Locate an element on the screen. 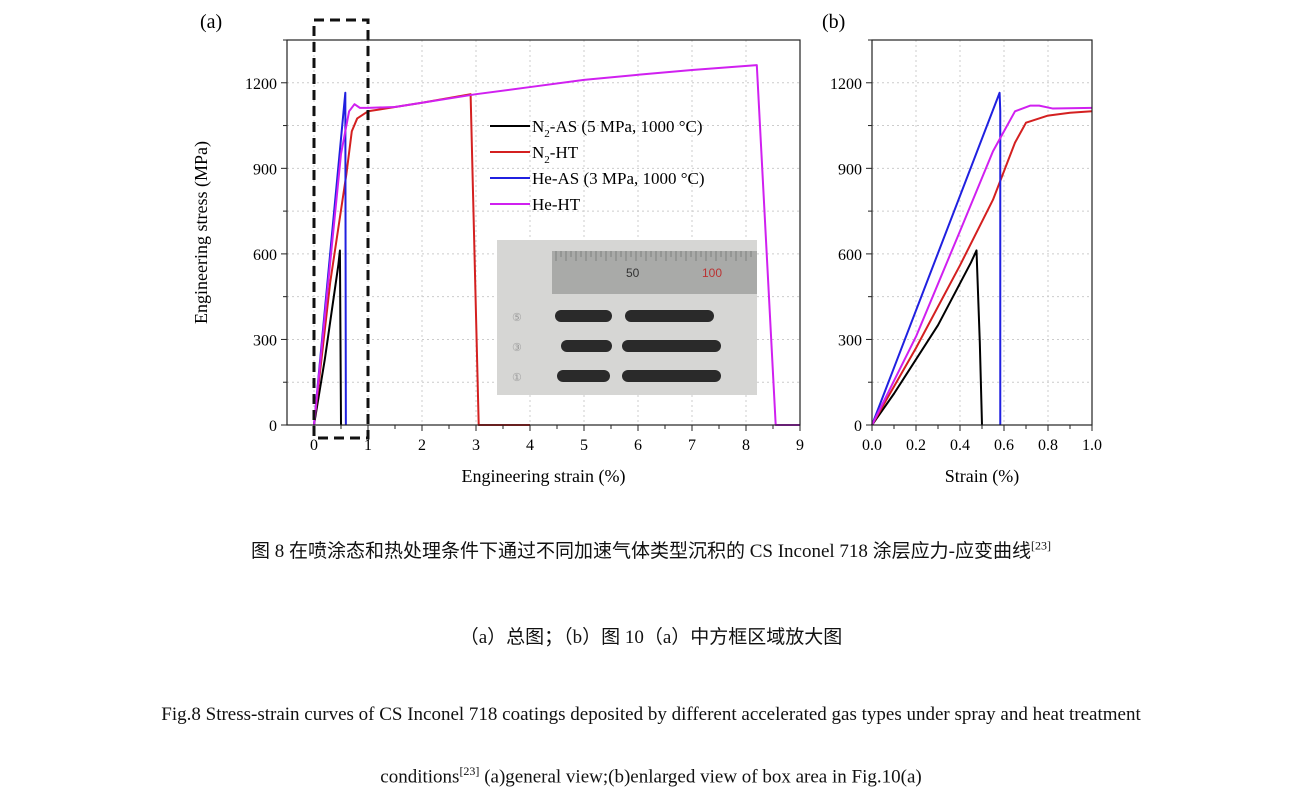 Image resolution: width=1302 pixels, height=798 pixels. x-tick-label: 9 is located at coordinates (800, 445).